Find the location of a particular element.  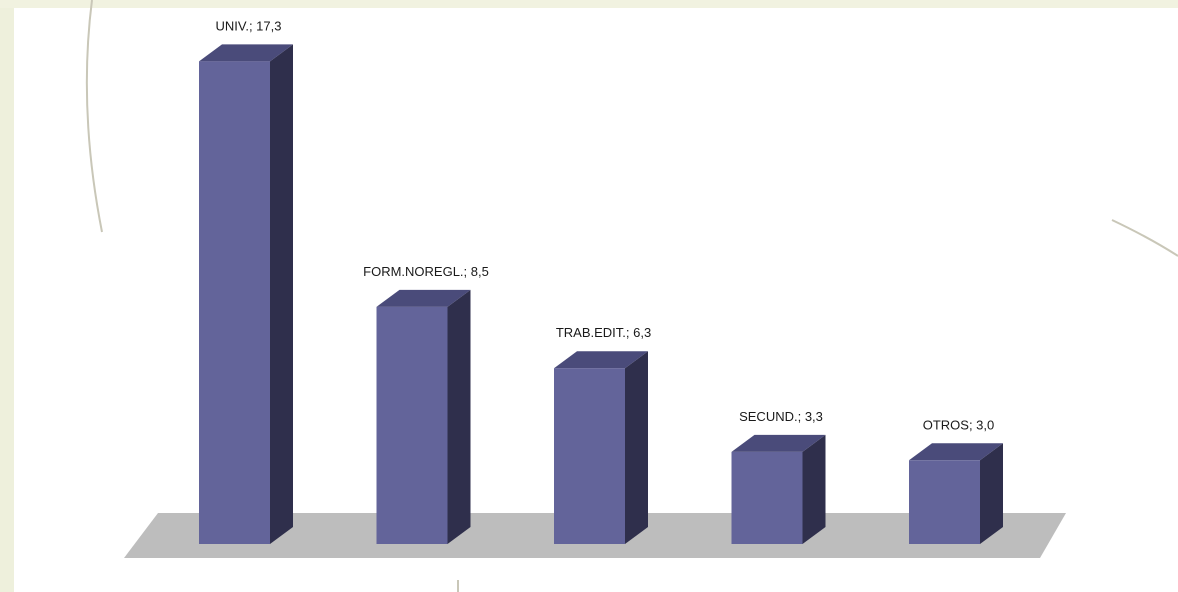

slide-frame-left is located at coordinates (7, 296).